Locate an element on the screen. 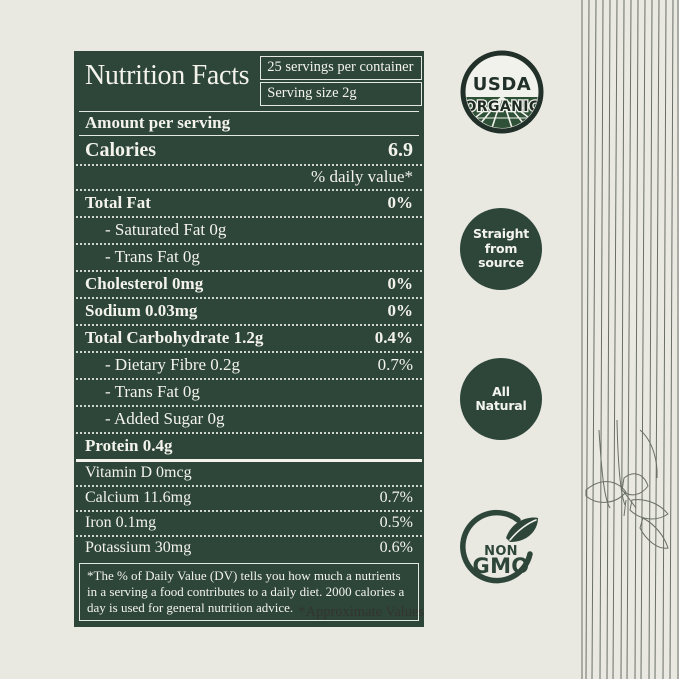  nutrient-name: - Added Sugar 0g is located at coordinates (165, 419).